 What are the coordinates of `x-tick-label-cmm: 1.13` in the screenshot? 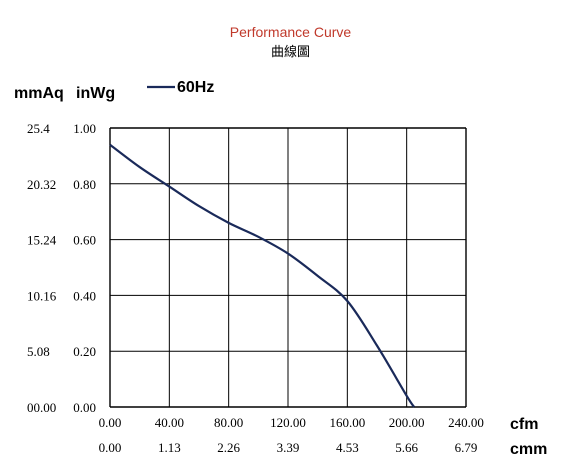 It's located at (169, 447).